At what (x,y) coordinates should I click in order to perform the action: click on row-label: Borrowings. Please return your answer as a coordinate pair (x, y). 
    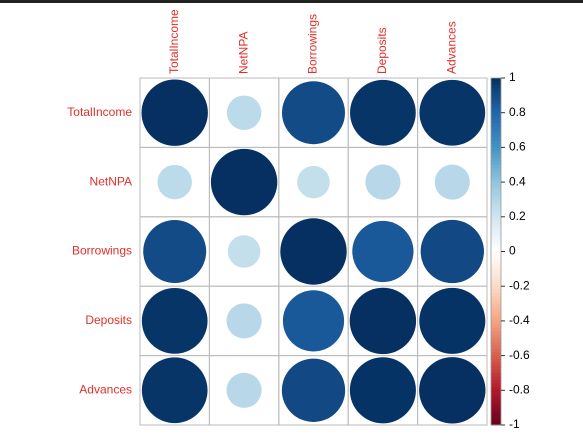
    Looking at the image, I should click on (102, 251).